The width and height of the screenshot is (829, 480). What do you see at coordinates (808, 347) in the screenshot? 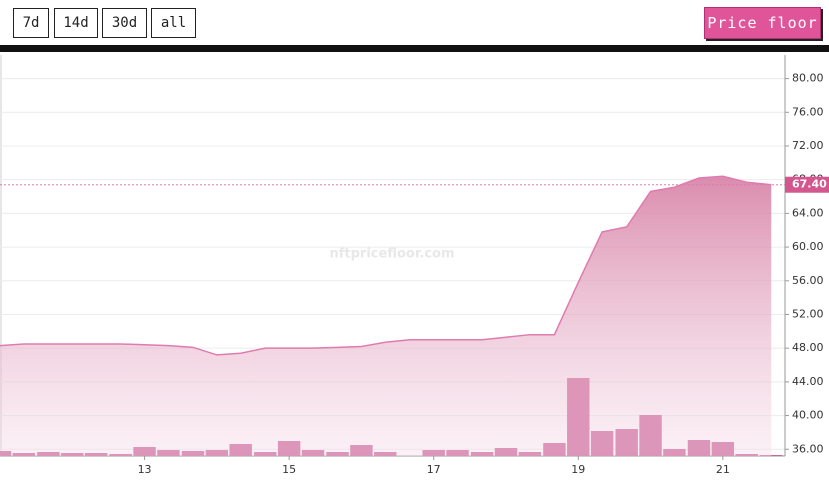
I see `y-tick-label: 48.00` at bounding box center [808, 347].